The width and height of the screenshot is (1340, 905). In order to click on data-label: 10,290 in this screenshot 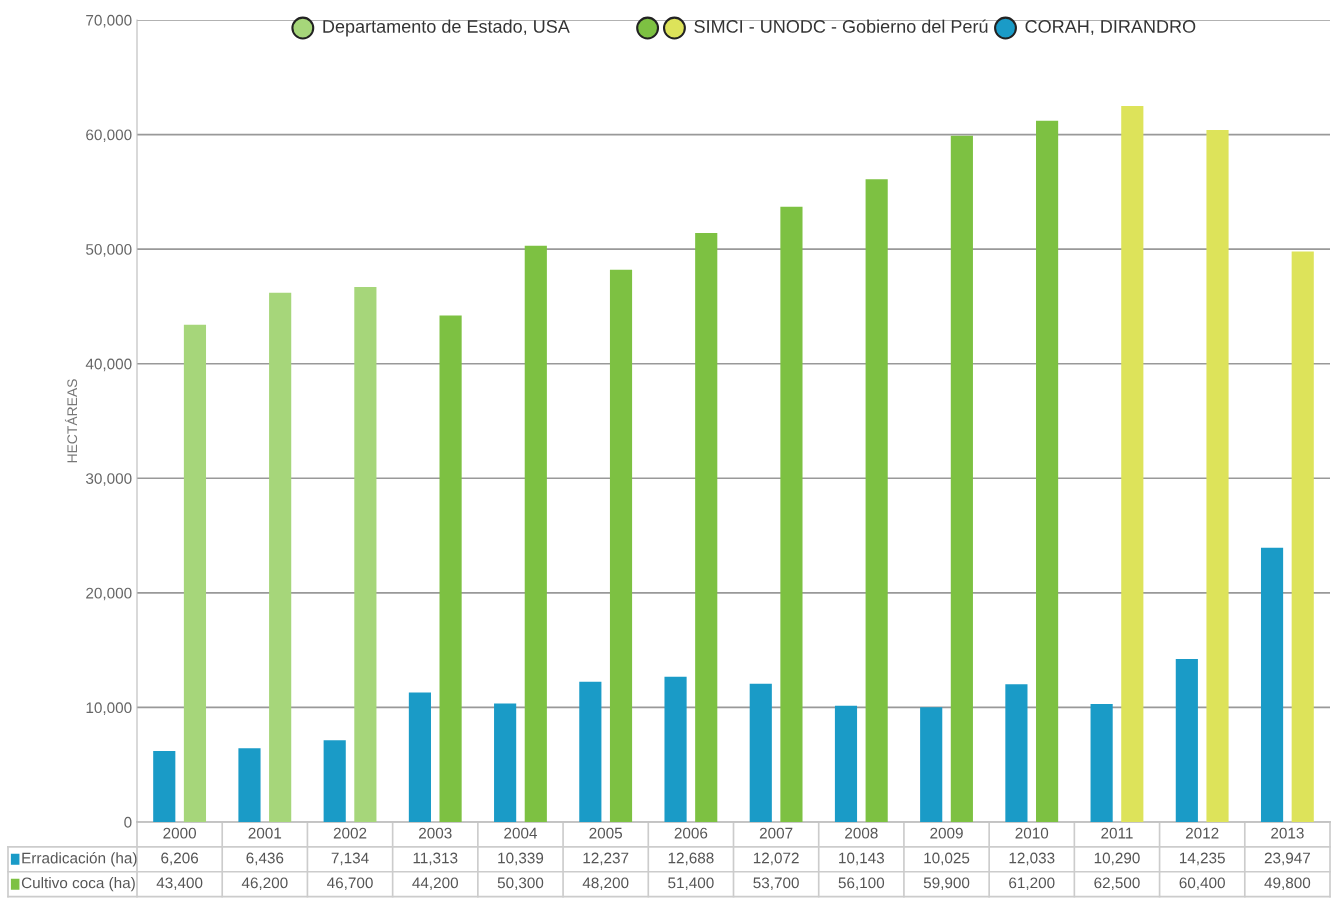, I will do `click(1117, 859)`.